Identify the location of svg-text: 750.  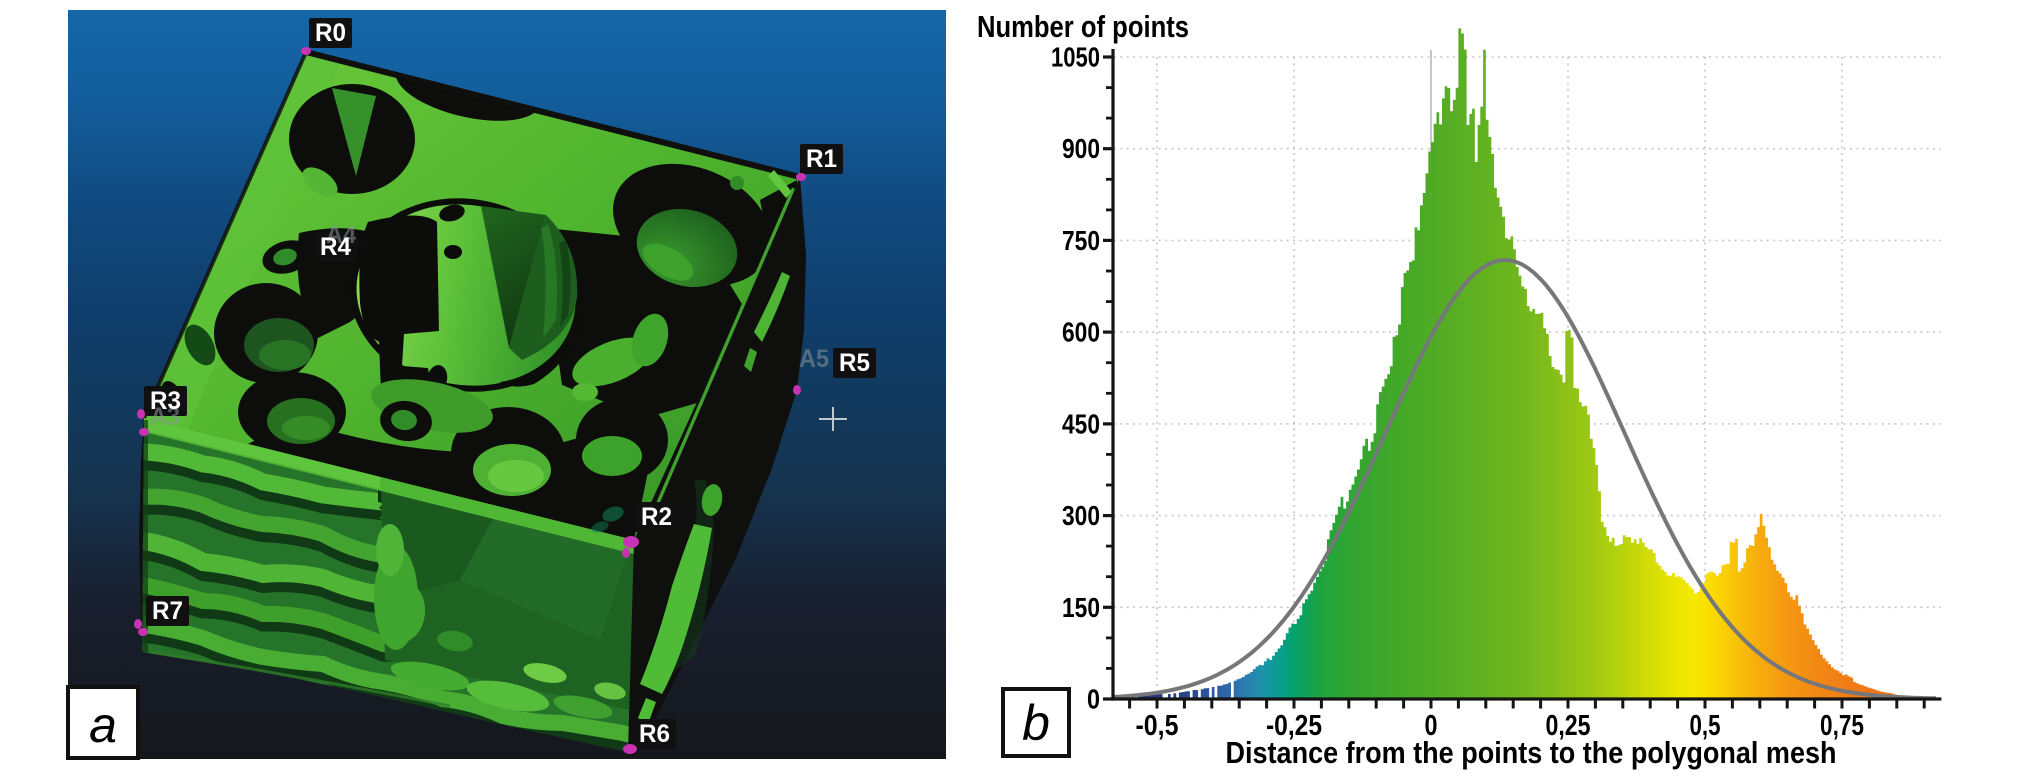
(1081, 240).